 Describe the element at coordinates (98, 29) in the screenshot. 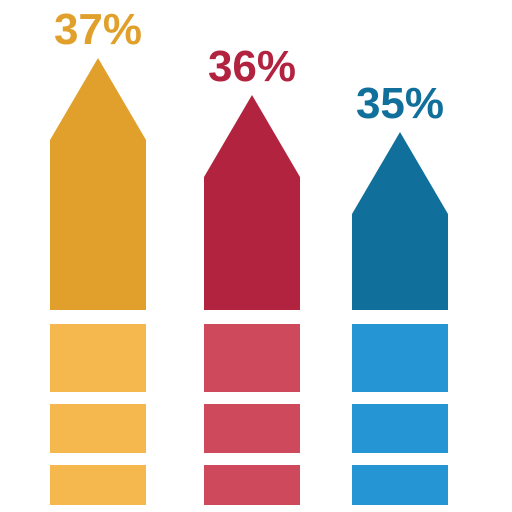

I see `data-label-1: 37%` at that location.